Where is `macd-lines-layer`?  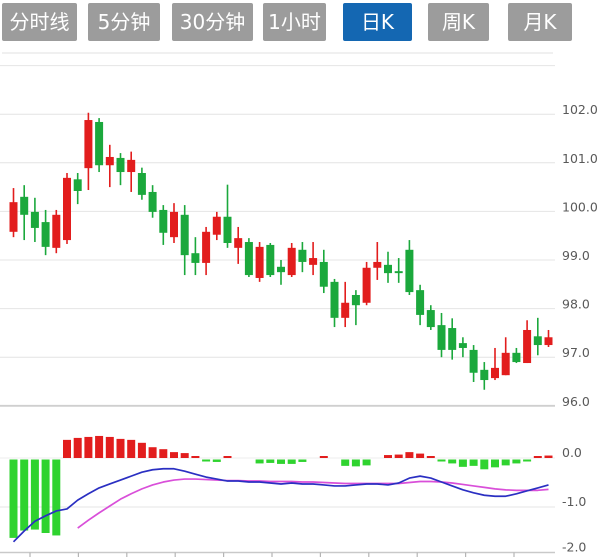 macd-lines-layer is located at coordinates (280, 505).